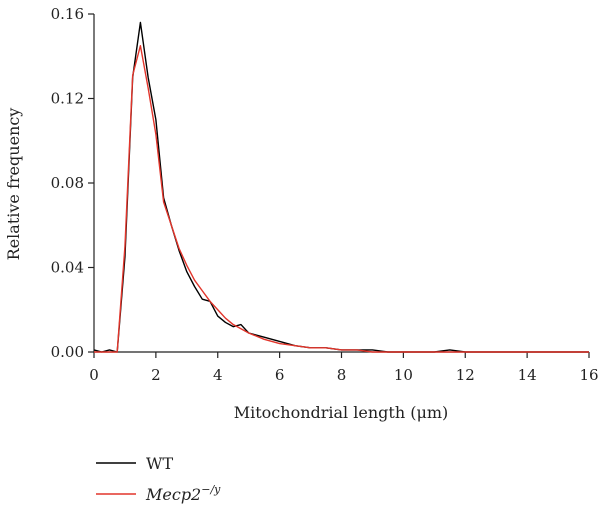 The height and width of the screenshot is (509, 600). What do you see at coordinates (13, 184) in the screenshot?
I see `y-axis-label: Relative frequency` at bounding box center [13, 184].